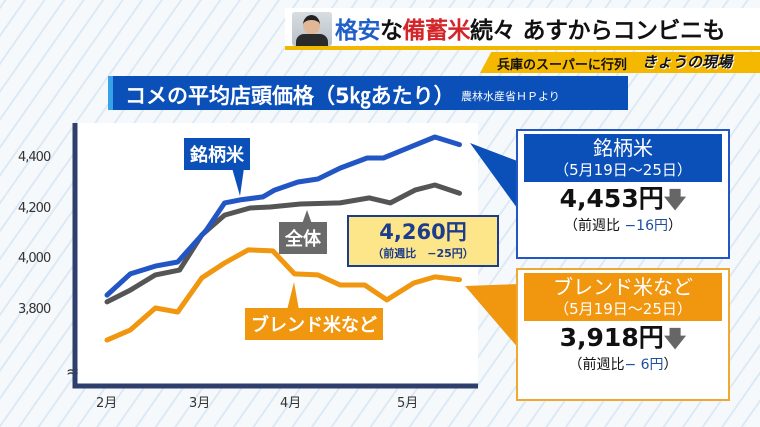  What do you see at coordinates (611, 198) in the screenshot?
I see `brand-price: 4,453円` at bounding box center [611, 198].